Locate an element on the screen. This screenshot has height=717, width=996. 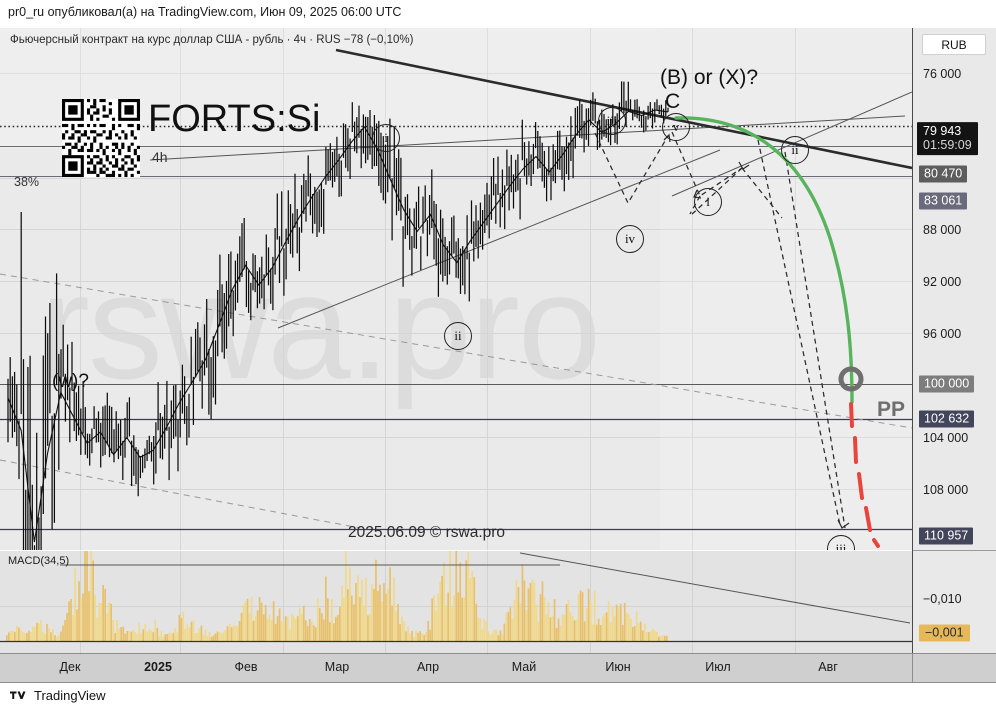
time-label-may: Май is located at coordinates (524, 667).